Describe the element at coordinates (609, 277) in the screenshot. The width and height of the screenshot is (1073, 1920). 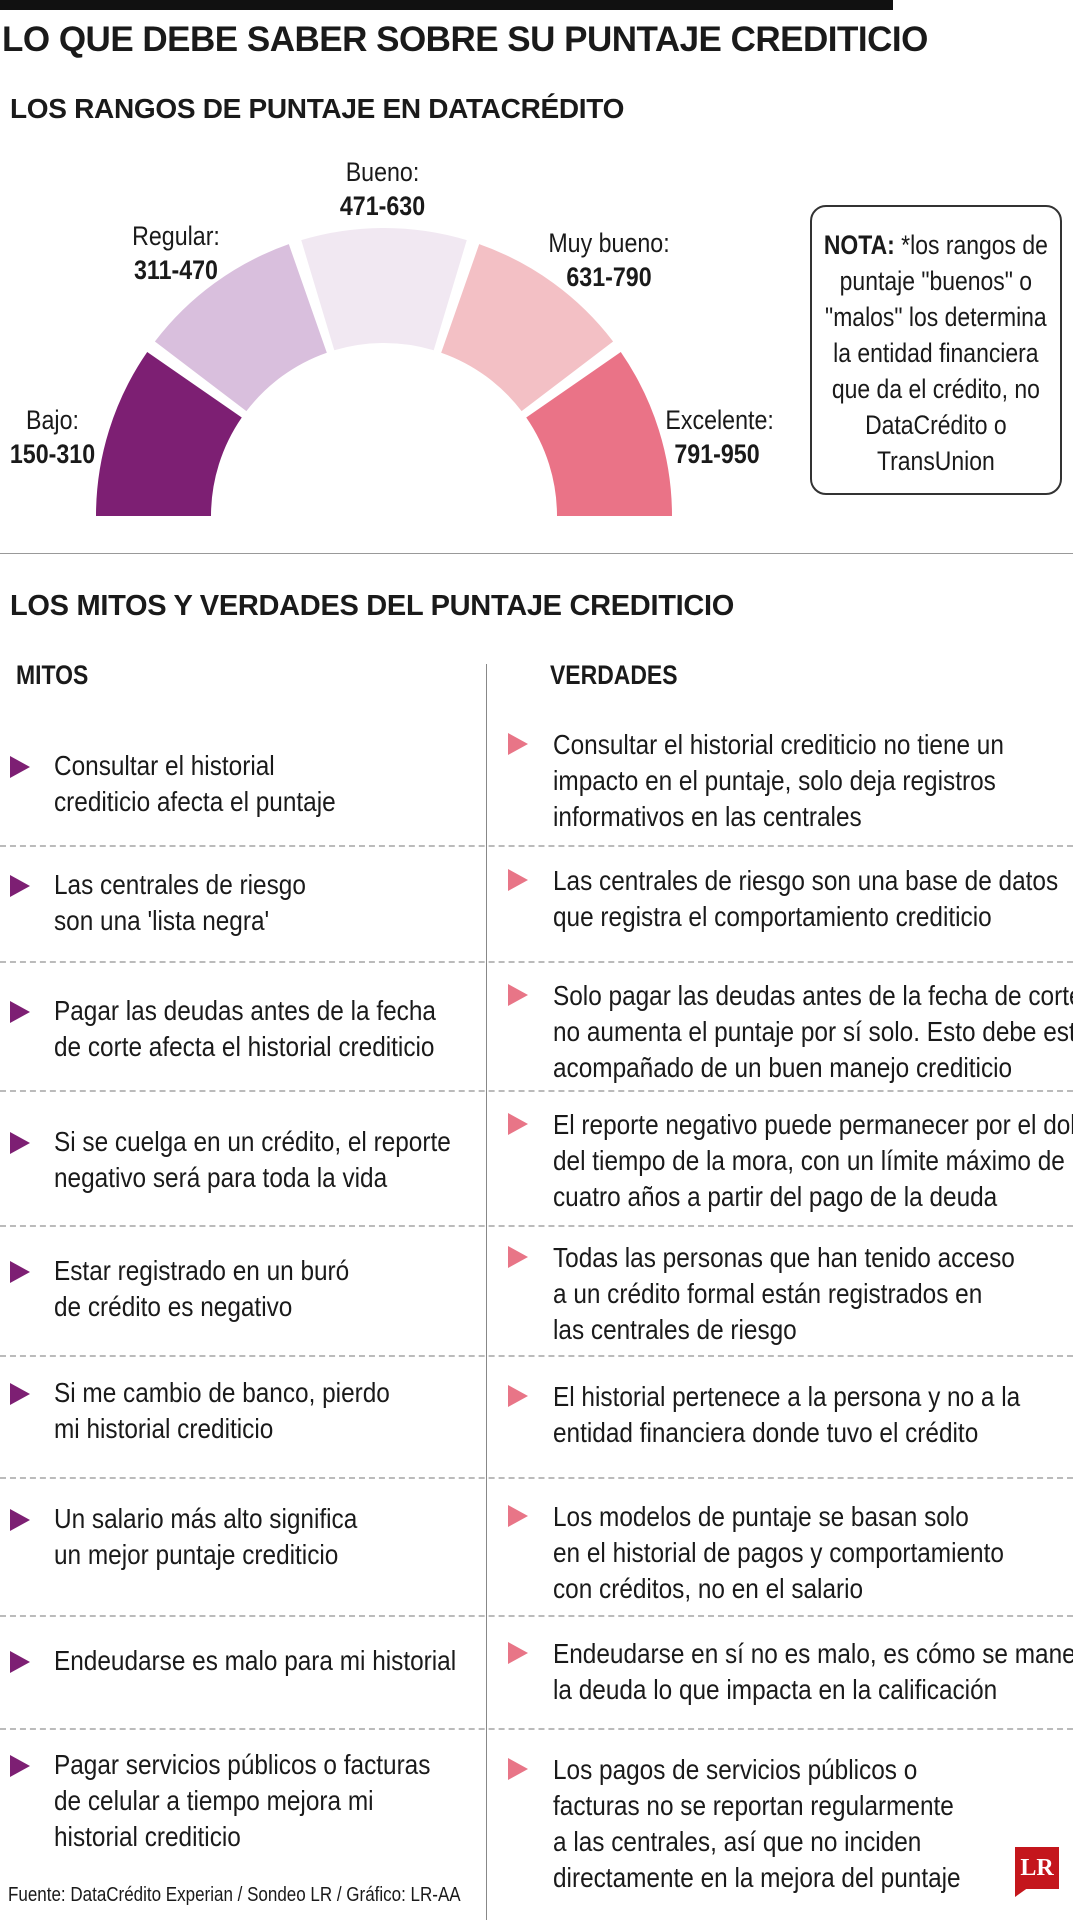
I see `range-value: 631-790` at that location.